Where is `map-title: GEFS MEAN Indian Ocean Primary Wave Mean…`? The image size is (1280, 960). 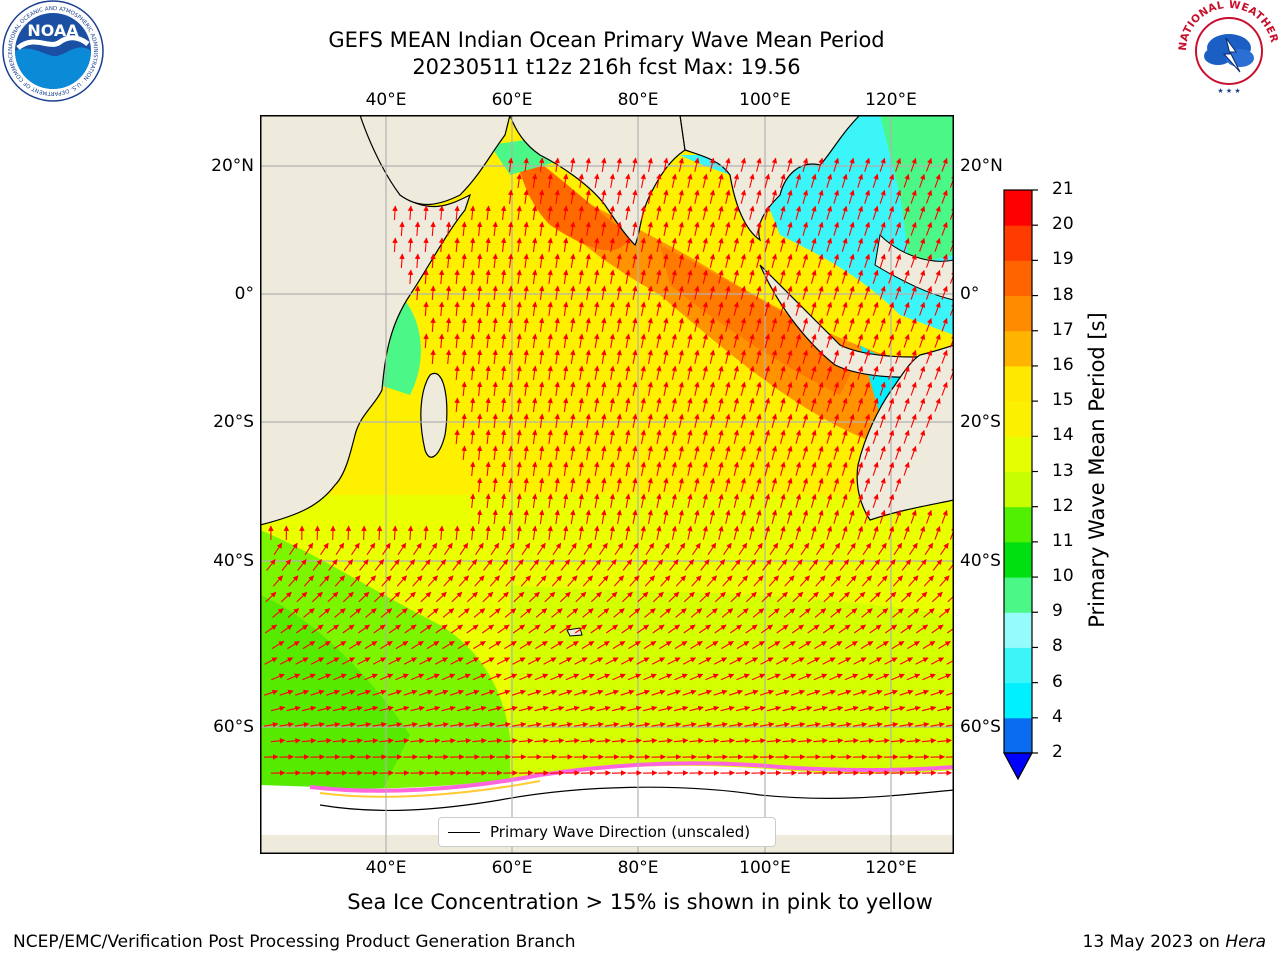
map-title: GEFS MEAN Indian Ocean Primary Wave Mean… is located at coordinates (606, 40).